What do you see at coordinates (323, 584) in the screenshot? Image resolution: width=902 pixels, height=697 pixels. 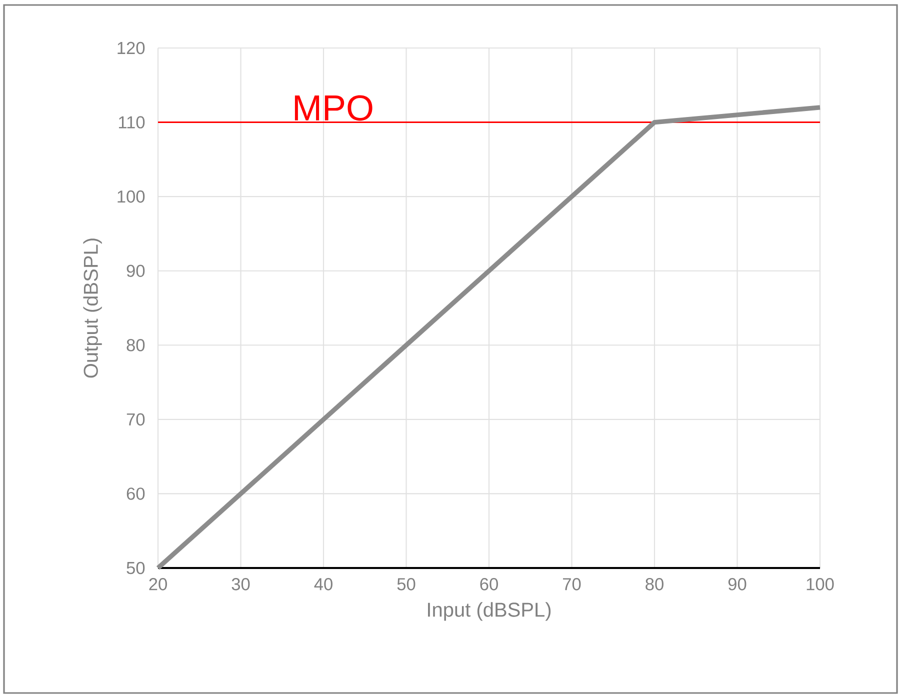 I see `x-tick-label: 40` at bounding box center [323, 584].